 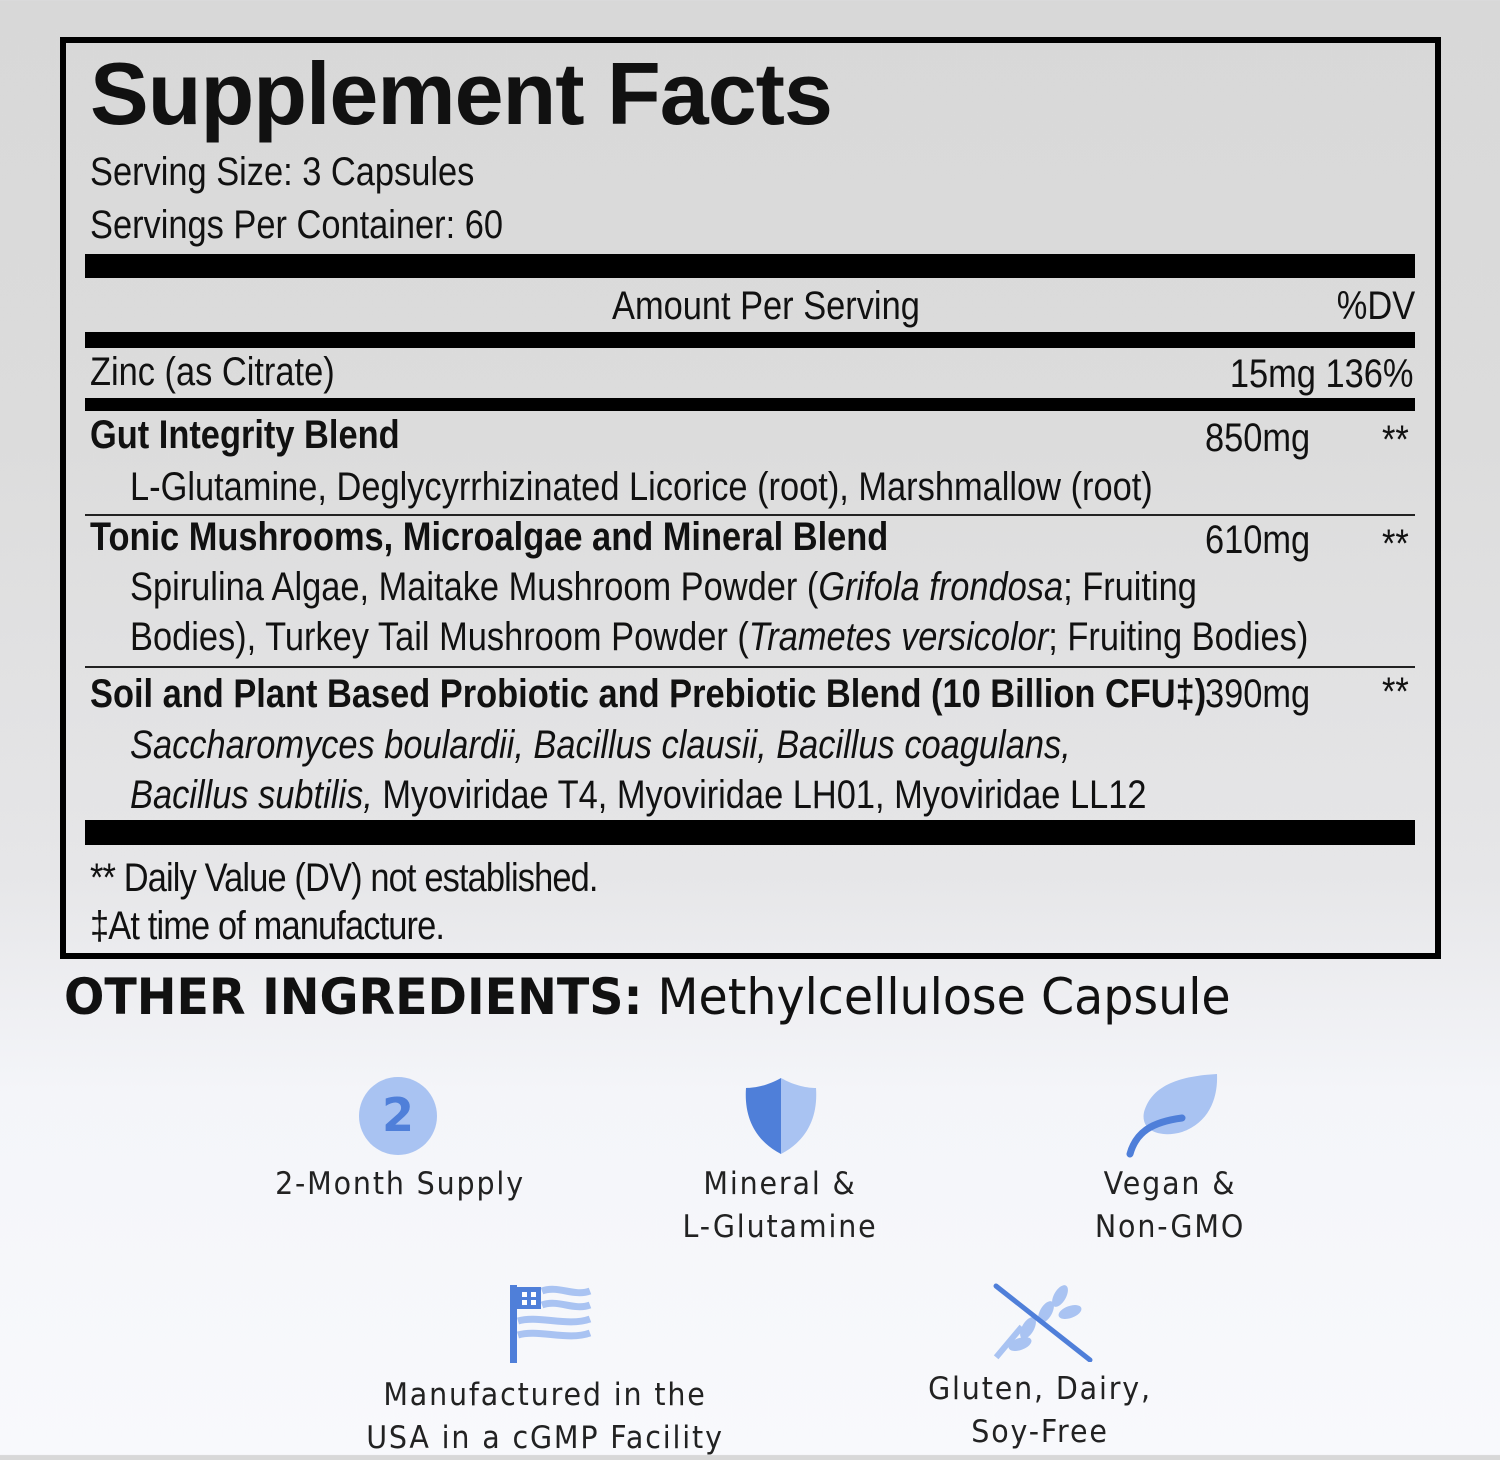 What do you see at coordinates (245, 435) in the screenshot?
I see `row-gut-name: Gut Integrity Blend` at bounding box center [245, 435].